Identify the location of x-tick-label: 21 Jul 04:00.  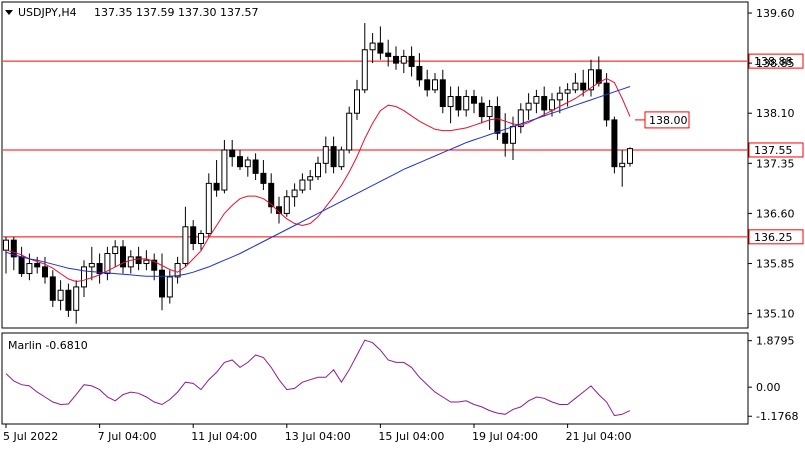
(599, 436).